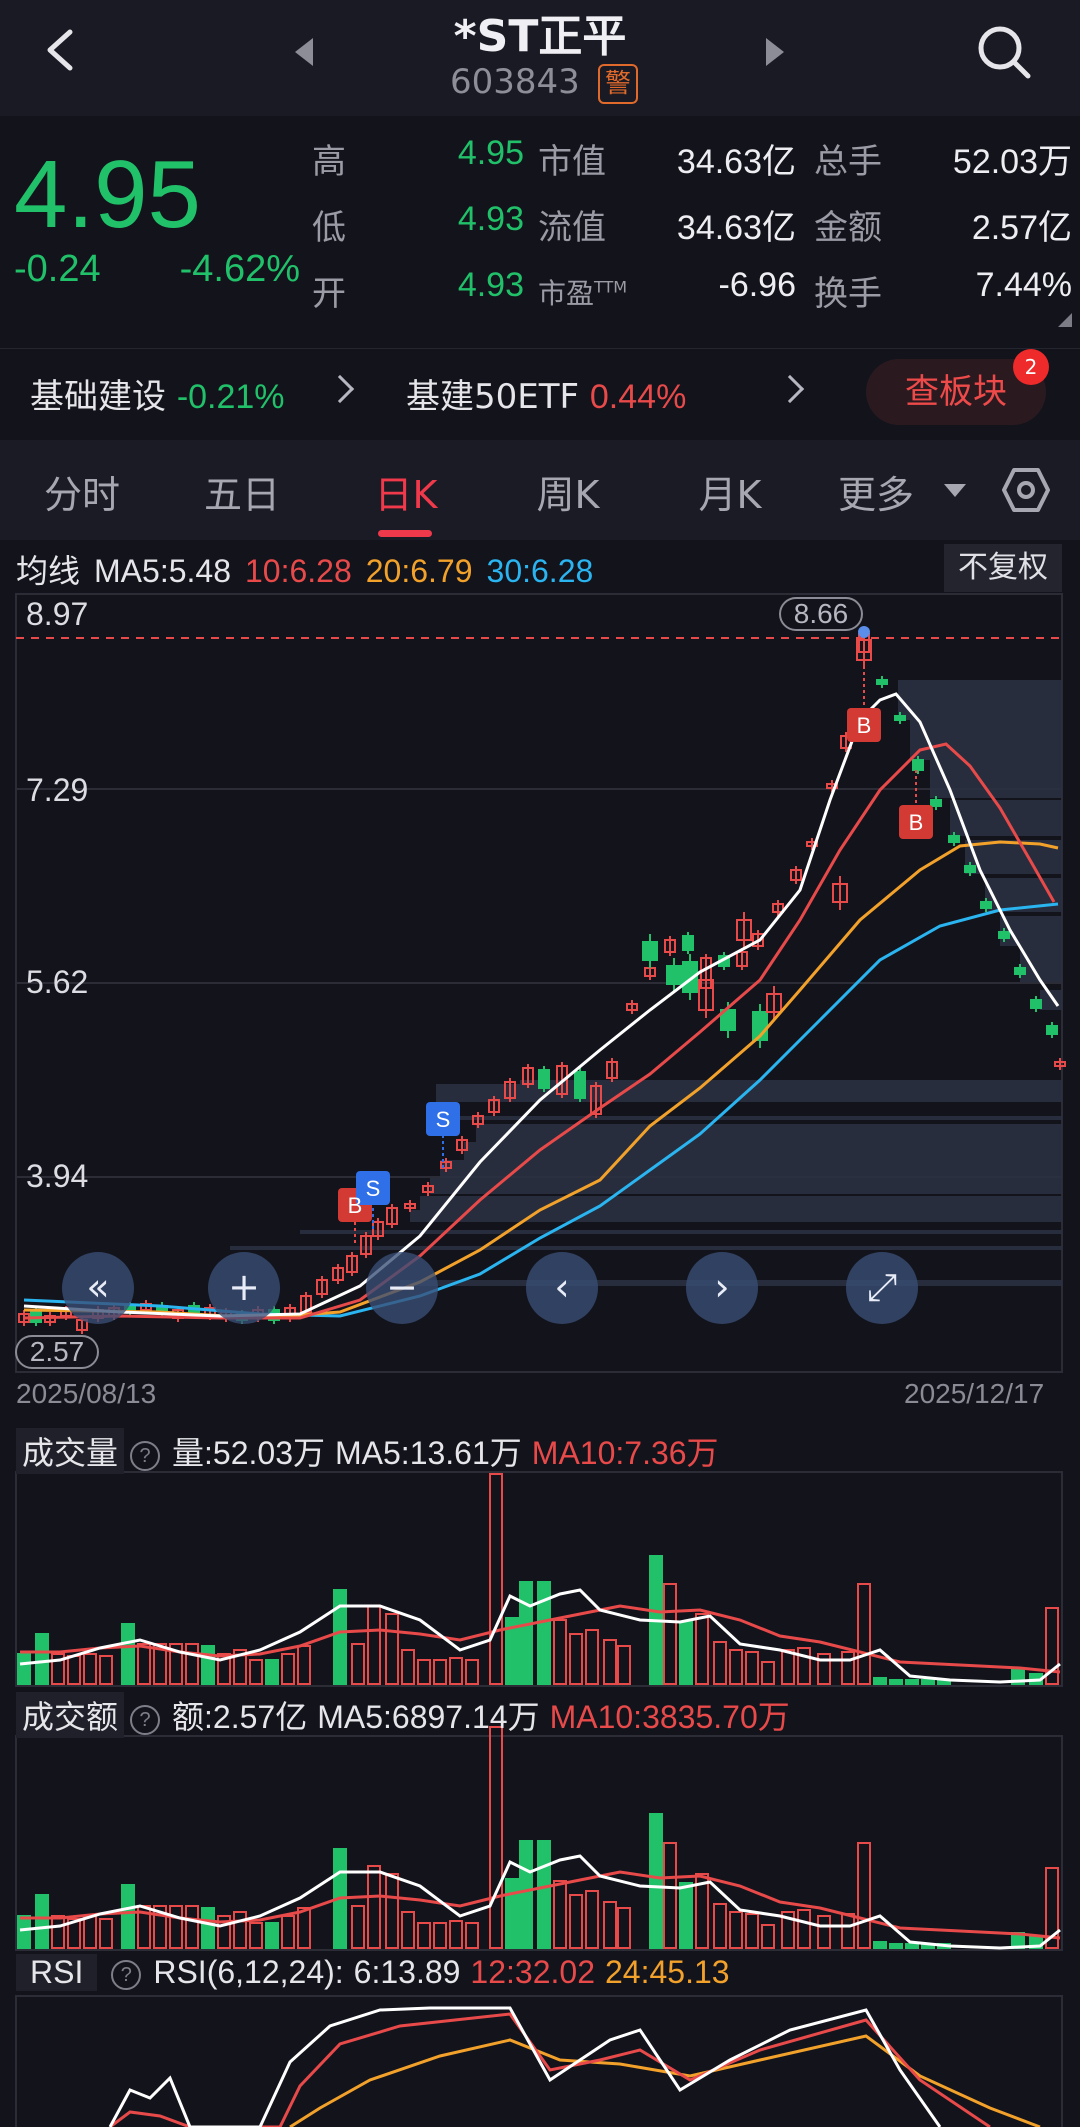 This screenshot has width=1080, height=2127. Describe the element at coordinates (562, 1288) in the screenshot. I see `scroll-left-button: ‹` at that location.